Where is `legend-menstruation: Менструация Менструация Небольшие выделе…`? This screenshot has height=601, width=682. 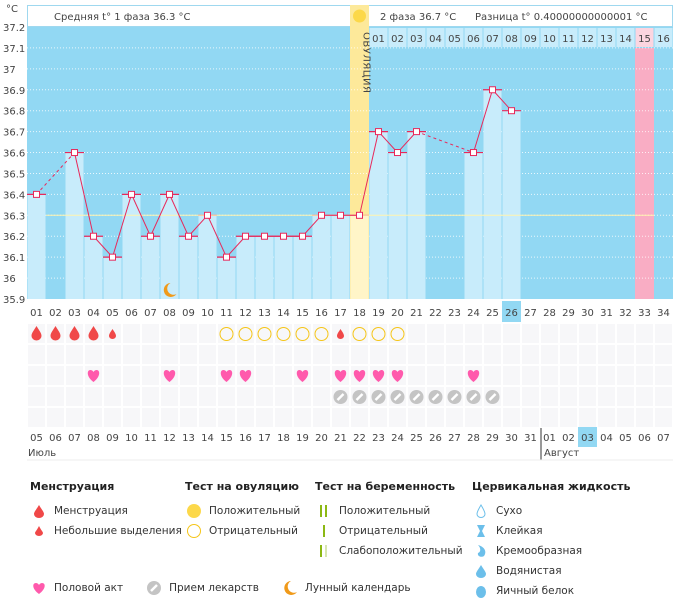 legend-menstruation: Менструация Менструация Небольшие выделе… is located at coordinates (106, 510).